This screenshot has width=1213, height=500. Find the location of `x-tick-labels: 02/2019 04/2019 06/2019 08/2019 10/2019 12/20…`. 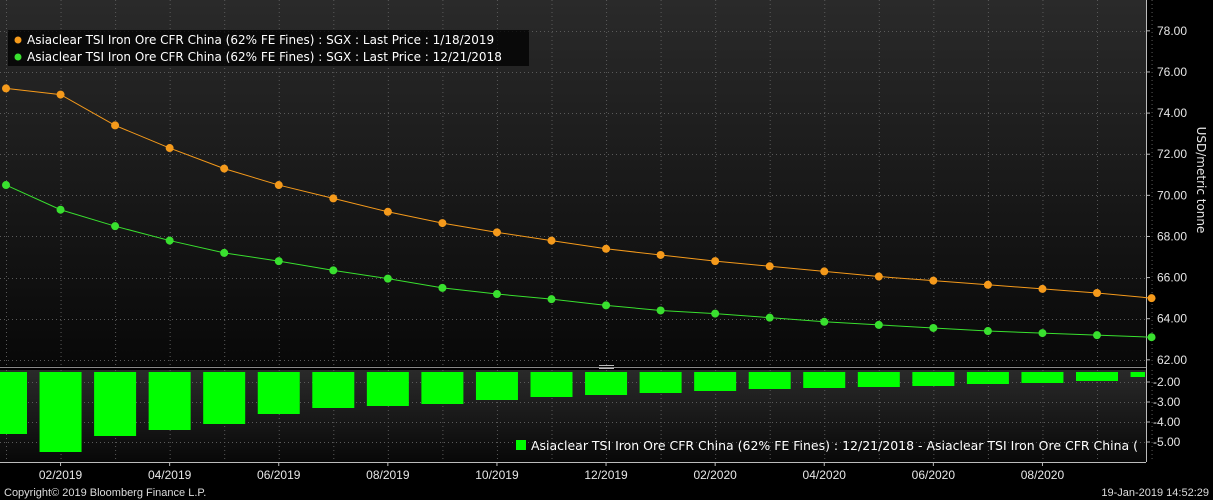

x-tick-labels: 02/2019 04/2019 06/2019 08/2019 10/2019 12/20… is located at coordinates (552, 472).